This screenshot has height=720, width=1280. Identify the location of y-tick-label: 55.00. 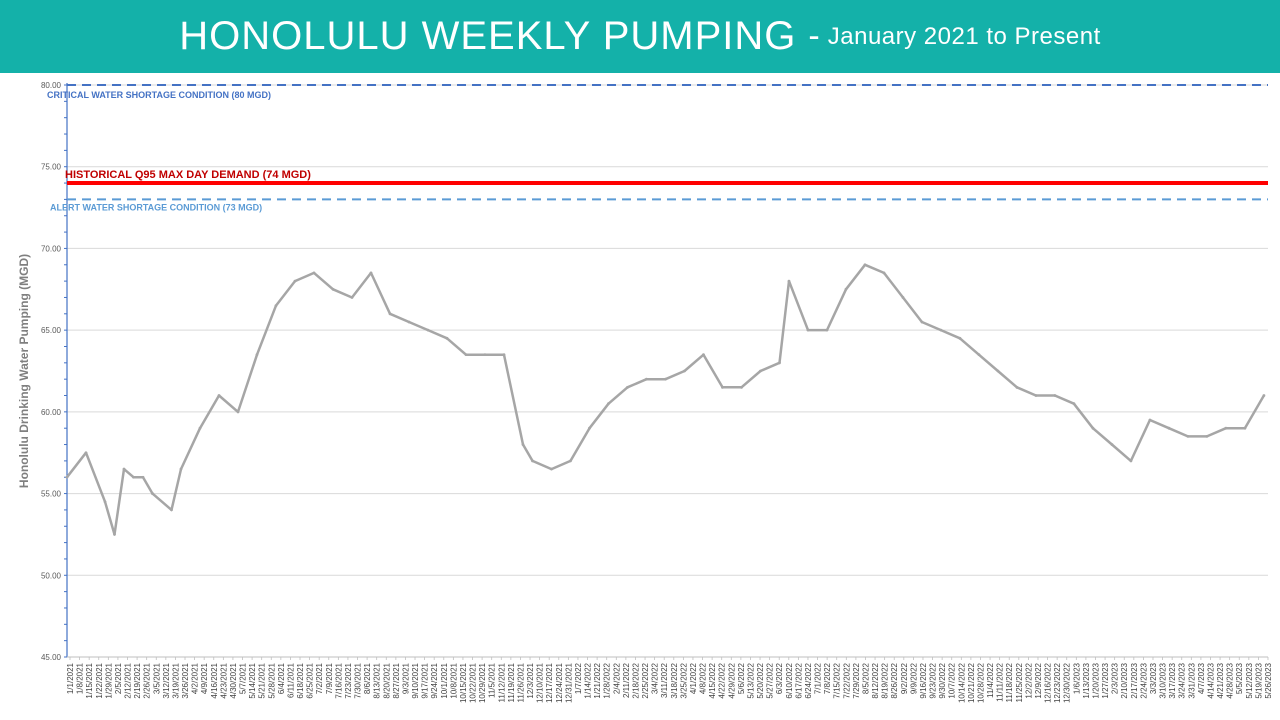
(51, 494).